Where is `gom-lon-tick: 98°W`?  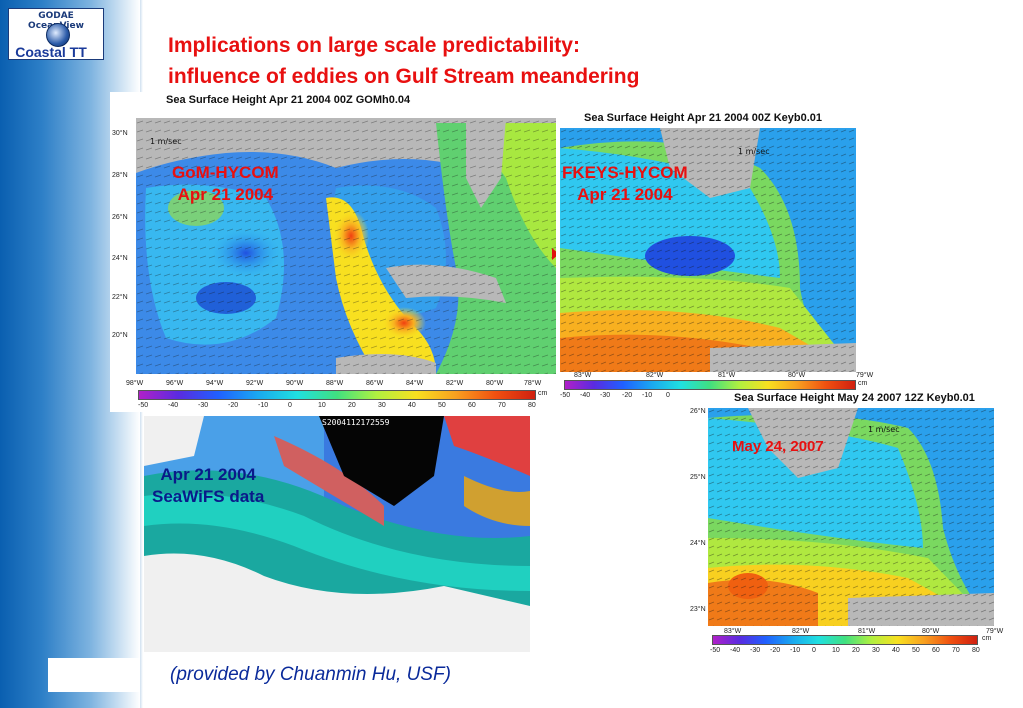 gom-lon-tick: 98°W is located at coordinates (135, 383).